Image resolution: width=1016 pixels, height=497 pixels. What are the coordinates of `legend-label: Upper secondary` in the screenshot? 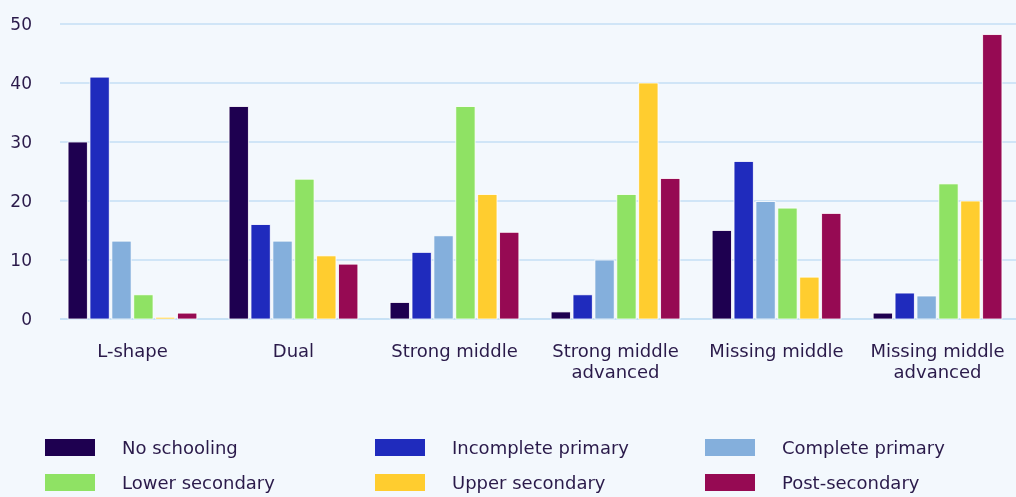 It's located at (529, 482).